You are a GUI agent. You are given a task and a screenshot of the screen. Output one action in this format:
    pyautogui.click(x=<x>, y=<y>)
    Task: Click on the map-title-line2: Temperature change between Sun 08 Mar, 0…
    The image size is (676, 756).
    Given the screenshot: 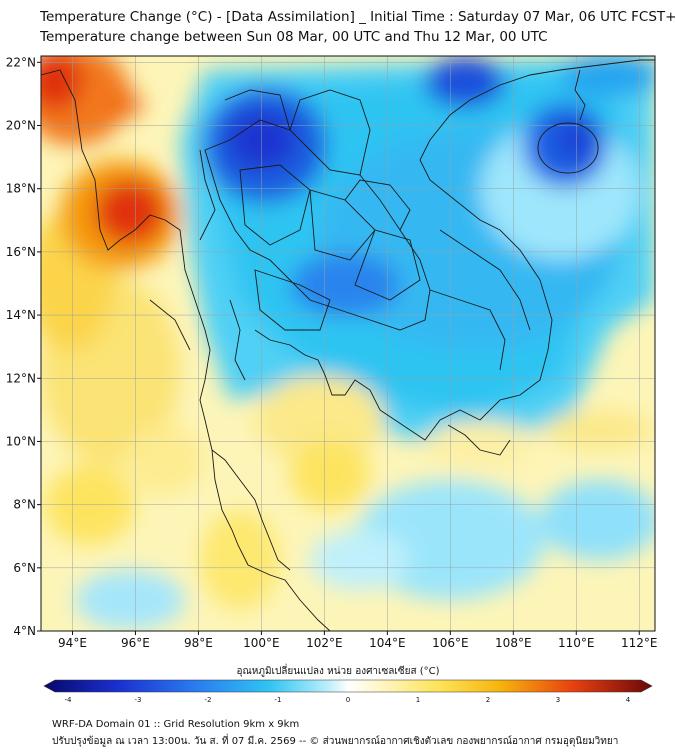 What is the action you would take?
    pyautogui.click(x=294, y=37)
    